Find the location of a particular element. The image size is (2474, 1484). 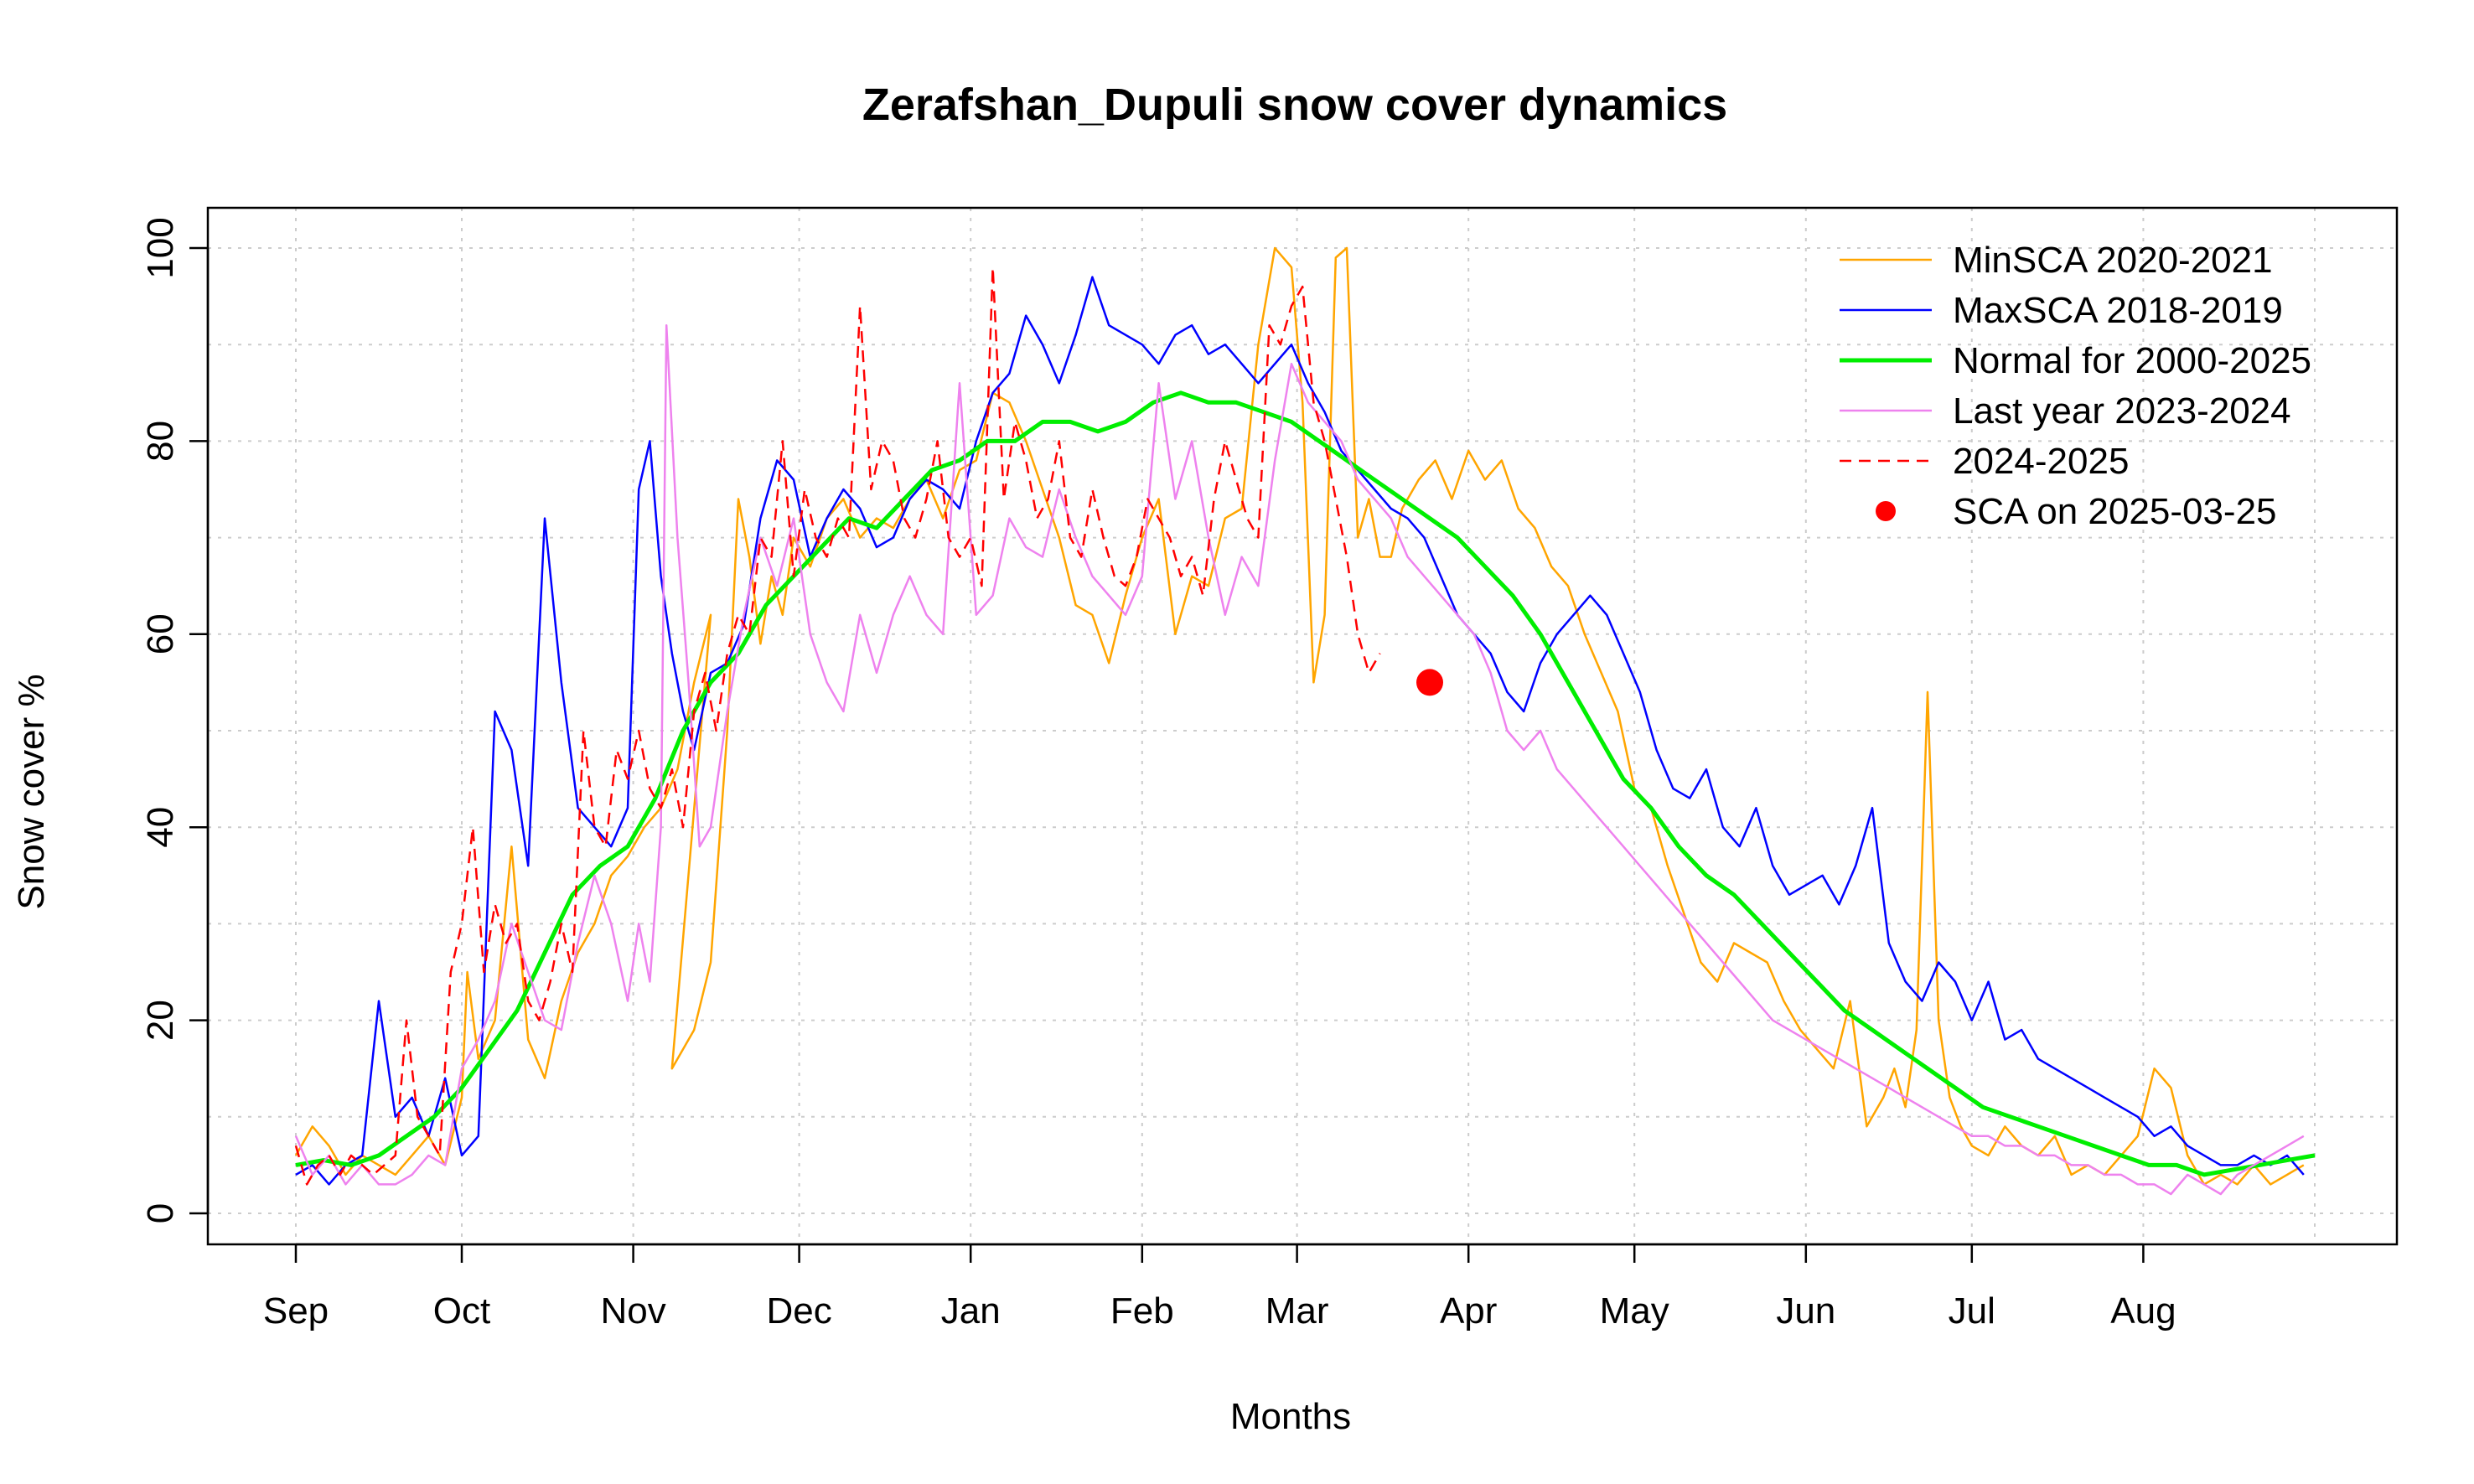

x-tick-label: Aug is located at coordinates (2143, 1310).